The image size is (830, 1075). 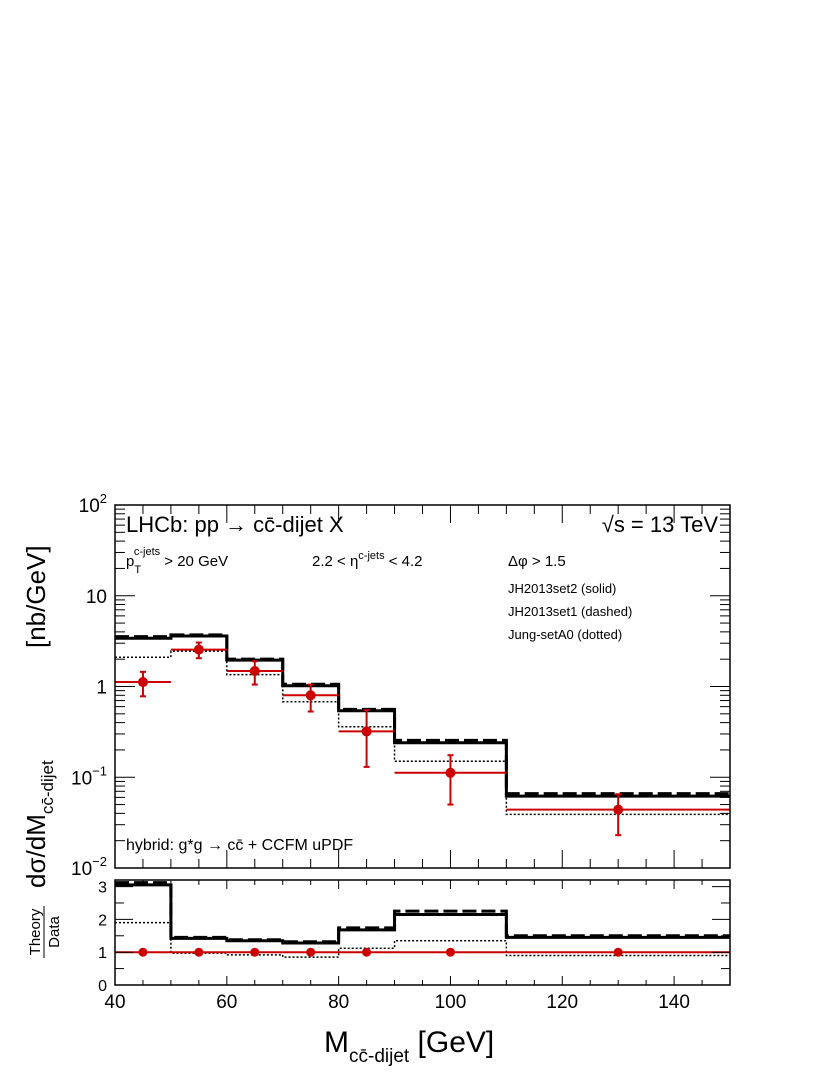 What do you see at coordinates (422, 714) in the screenshot?
I see `main-series-dashed` at bounding box center [422, 714].